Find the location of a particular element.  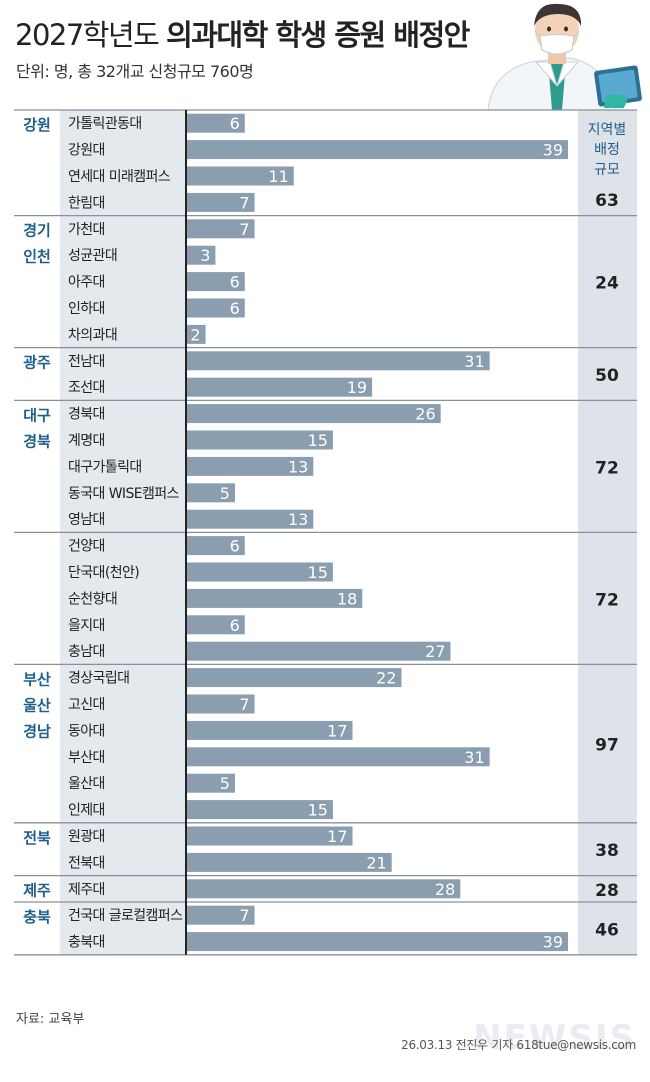

region-label: 울산 is located at coordinates (37, 705).